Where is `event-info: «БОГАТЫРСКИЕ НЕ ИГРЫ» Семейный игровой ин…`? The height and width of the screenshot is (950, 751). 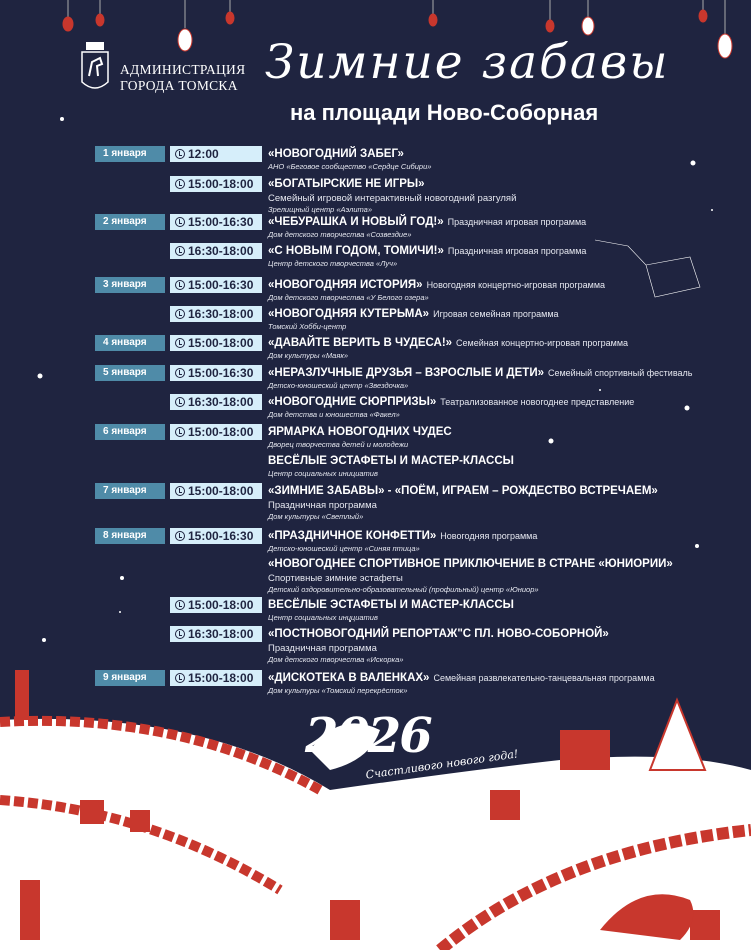 event-info: «БОГАТЫРСКИЕ НЕ ИГРЫ» Семейный игровой ин… is located at coordinates (508, 195).